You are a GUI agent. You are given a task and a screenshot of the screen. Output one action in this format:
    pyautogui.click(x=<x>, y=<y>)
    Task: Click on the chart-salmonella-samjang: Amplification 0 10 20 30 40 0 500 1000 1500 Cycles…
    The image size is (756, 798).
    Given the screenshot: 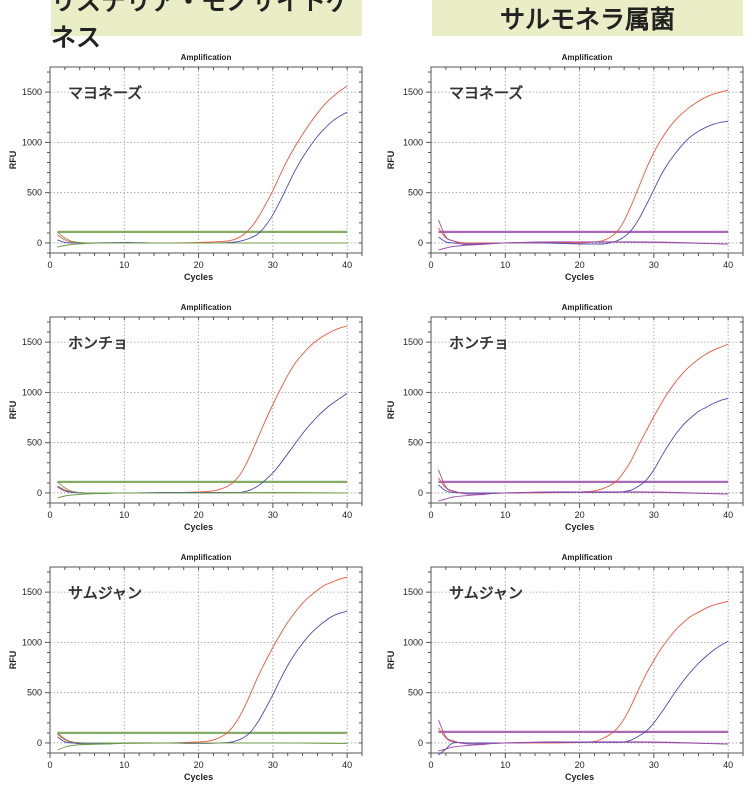 What is the action you would take?
    pyautogui.click(x=565, y=667)
    